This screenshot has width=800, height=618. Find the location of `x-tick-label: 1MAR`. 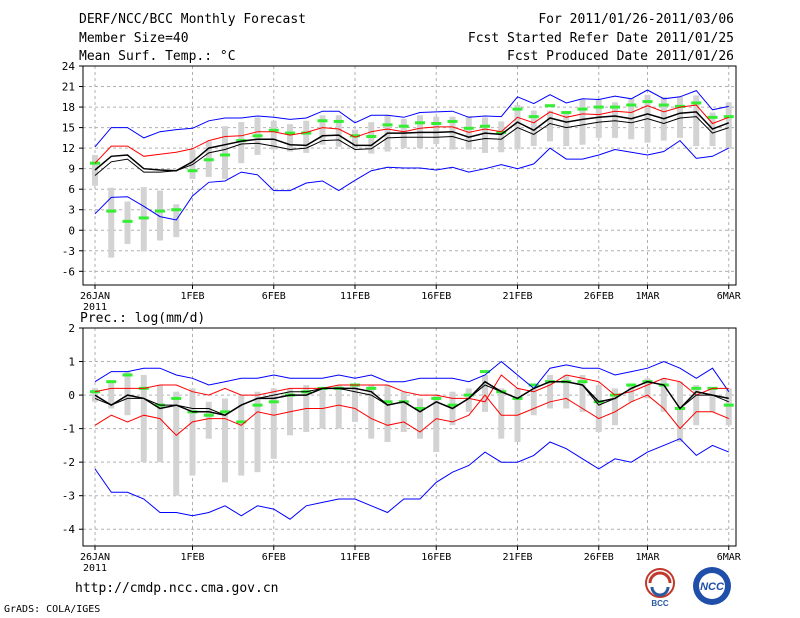

x-tick-label: 1MAR is located at coordinates (647, 296).